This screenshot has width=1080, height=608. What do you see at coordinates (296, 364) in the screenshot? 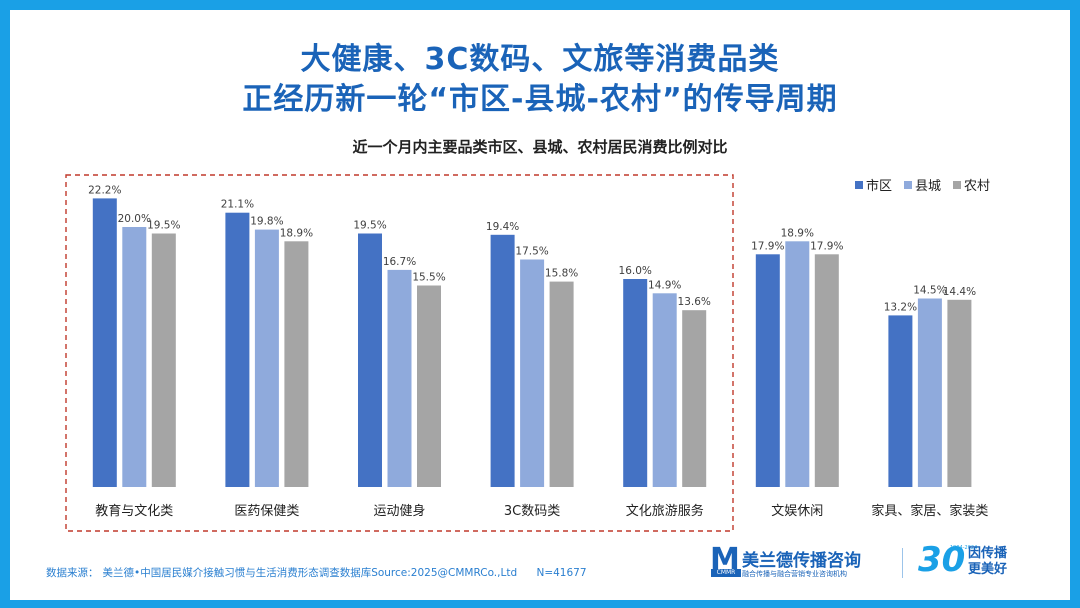
I see `bar-农村-1` at bounding box center [296, 364].